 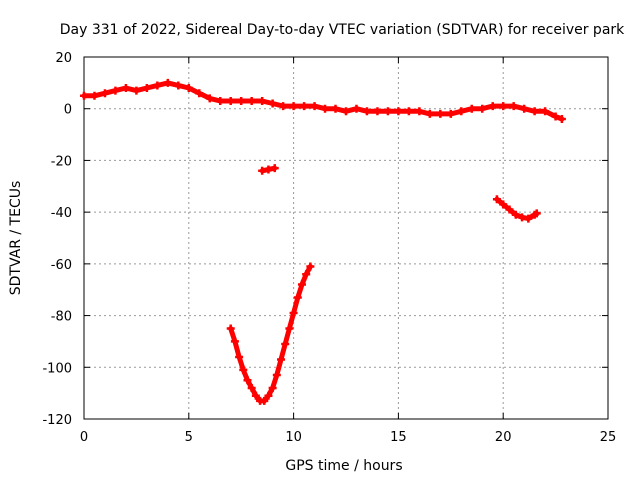 What do you see at coordinates (398, 437) in the screenshot?
I see `x-tick-label: 15` at bounding box center [398, 437].